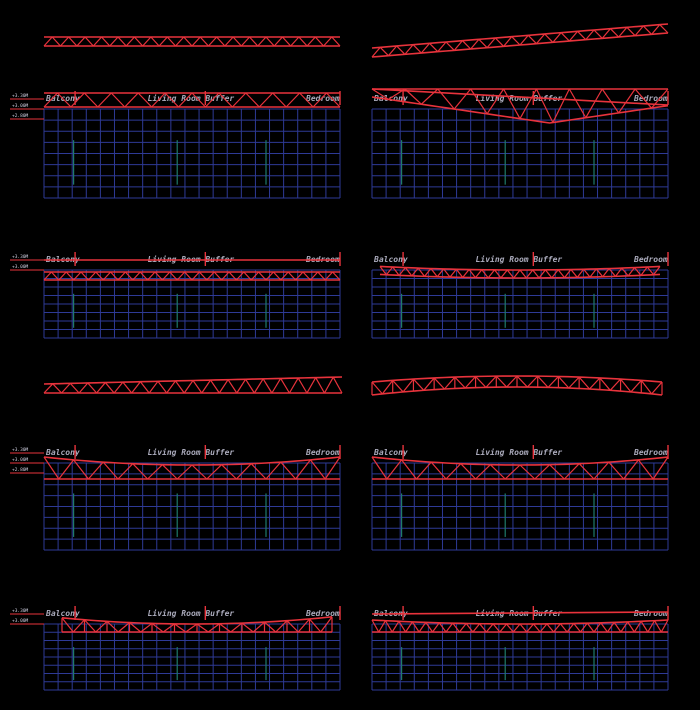 This screenshot has width=700, height=710. I want to click on living-room-label: Living Room, so click(174, 98).